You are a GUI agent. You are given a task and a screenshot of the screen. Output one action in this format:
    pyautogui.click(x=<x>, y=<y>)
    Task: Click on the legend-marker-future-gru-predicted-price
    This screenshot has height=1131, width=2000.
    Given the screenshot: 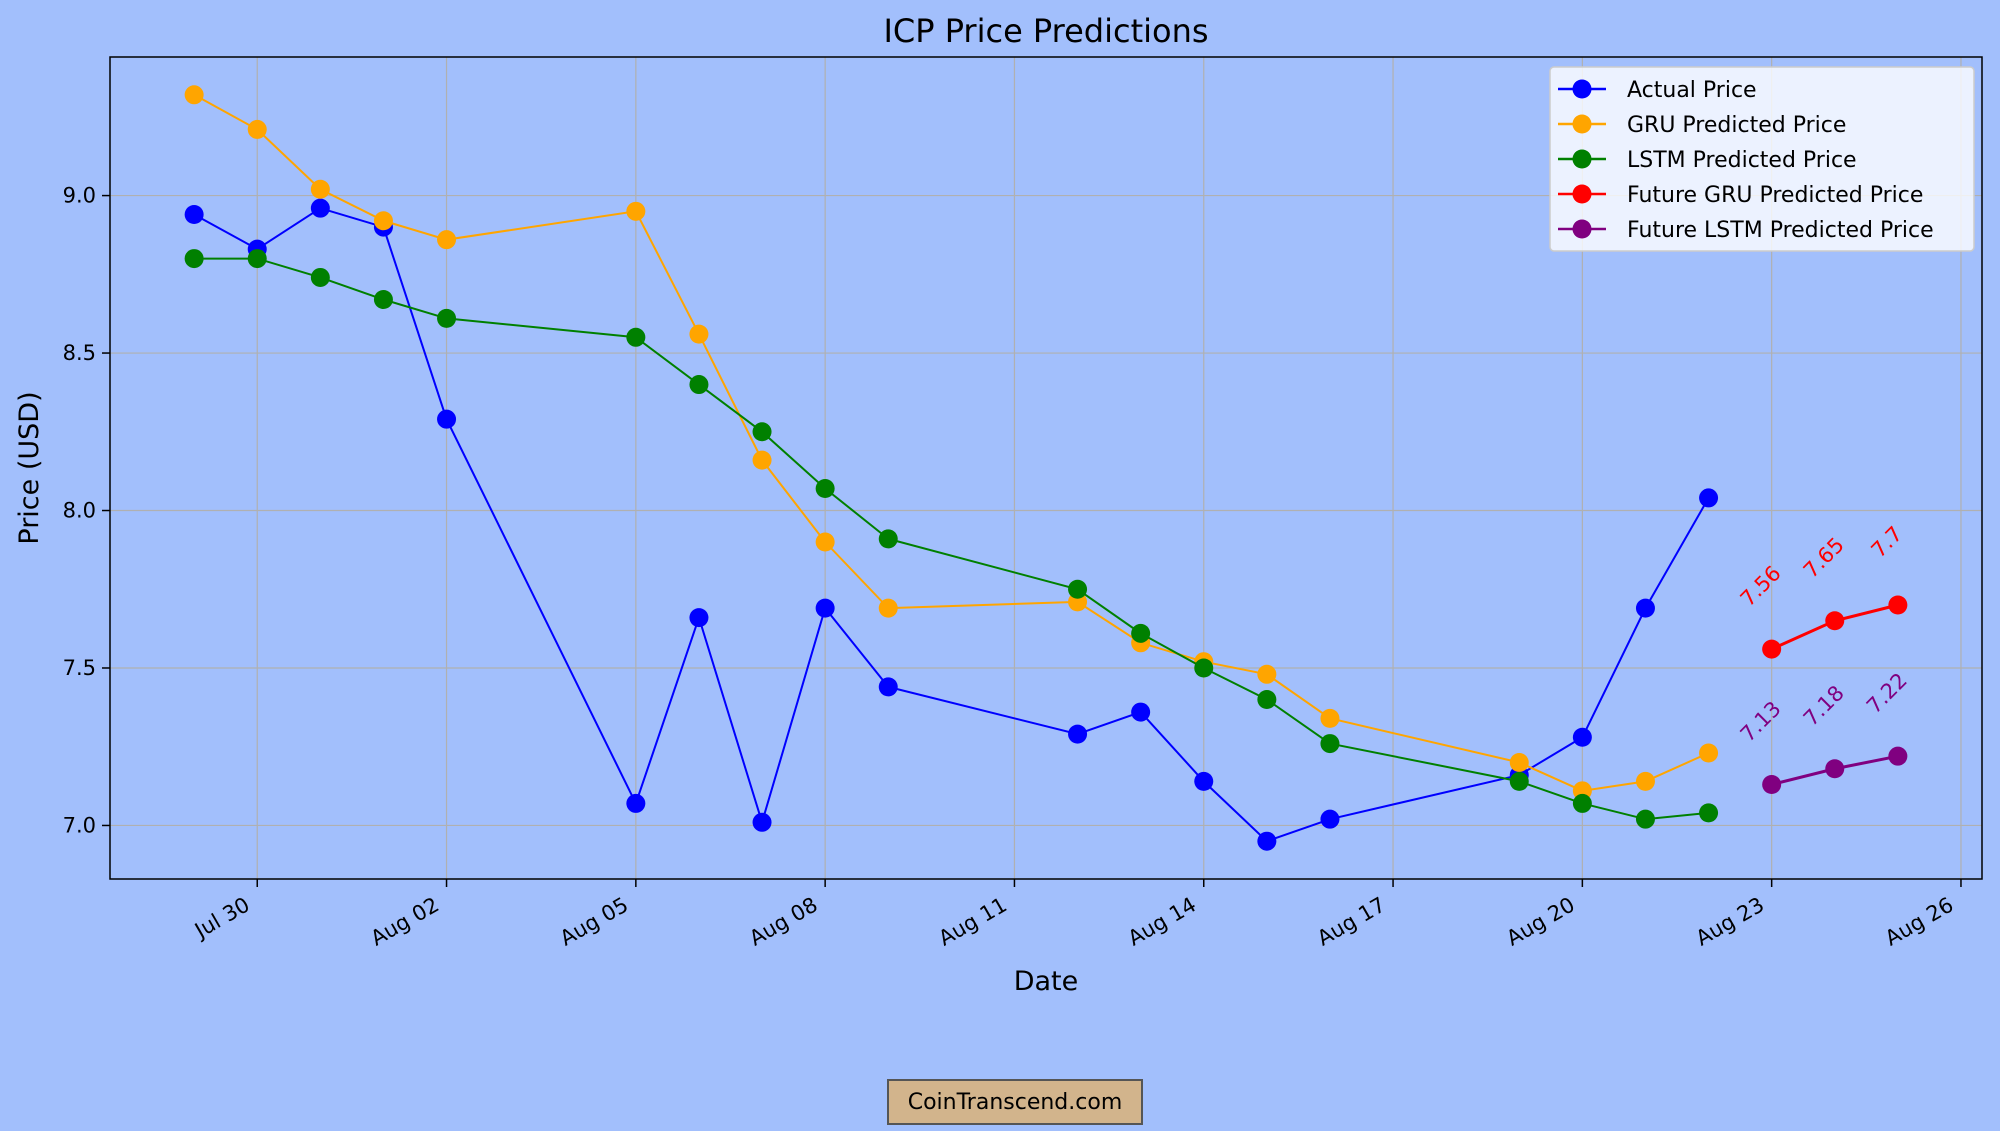 What is the action you would take?
    pyautogui.click(x=1582, y=194)
    